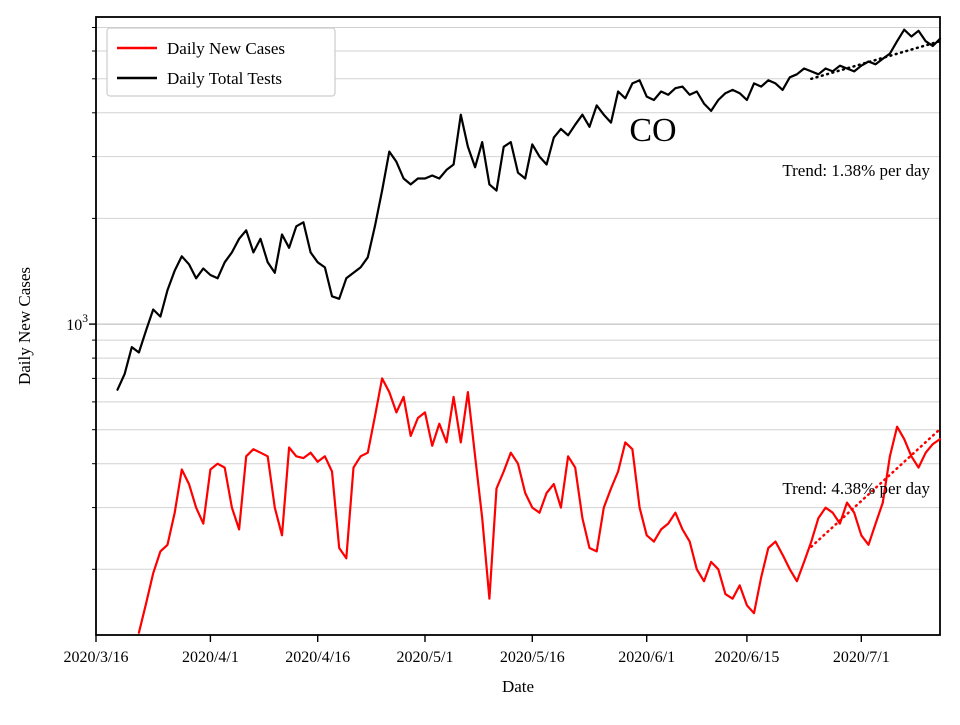 This screenshot has height=725, width=960. I want to click on y-tick-label: 103, so click(77, 323).